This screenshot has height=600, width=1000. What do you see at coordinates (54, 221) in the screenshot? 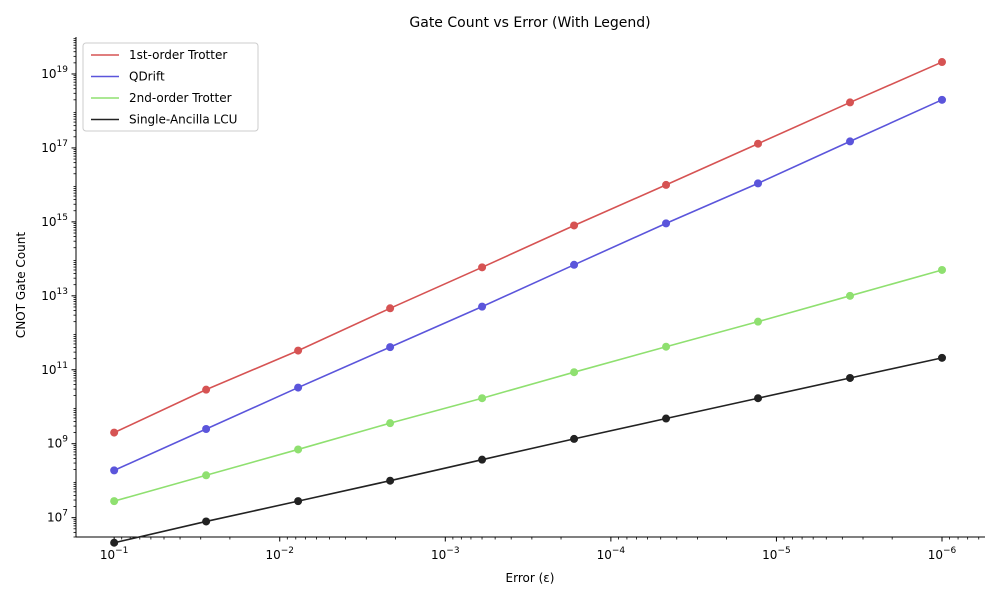
I see `y-tick-label: 10¹⁵` at bounding box center [54, 221].